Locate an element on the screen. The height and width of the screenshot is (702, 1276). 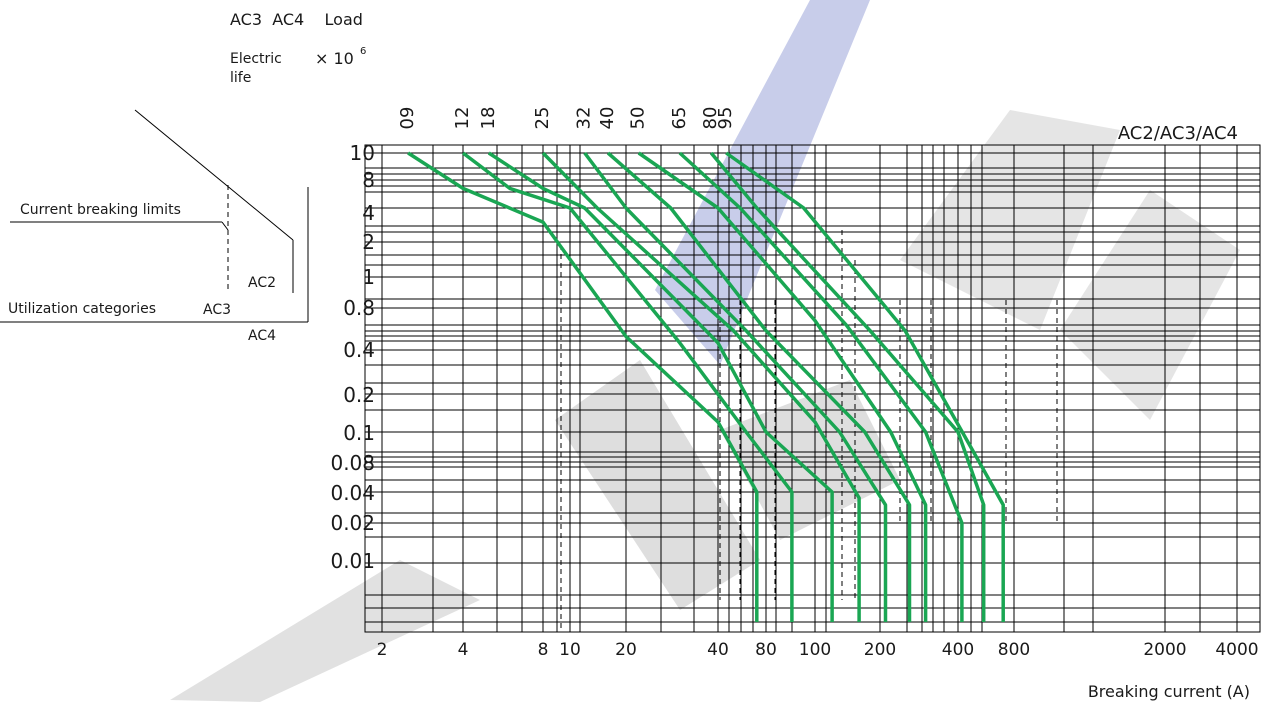
y-tick-label: 0.1 is located at coordinates (359, 433).